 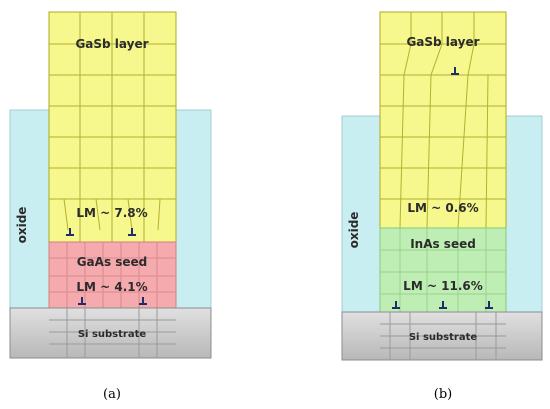 I want to click on inas-seed, so click(x=443, y=270).